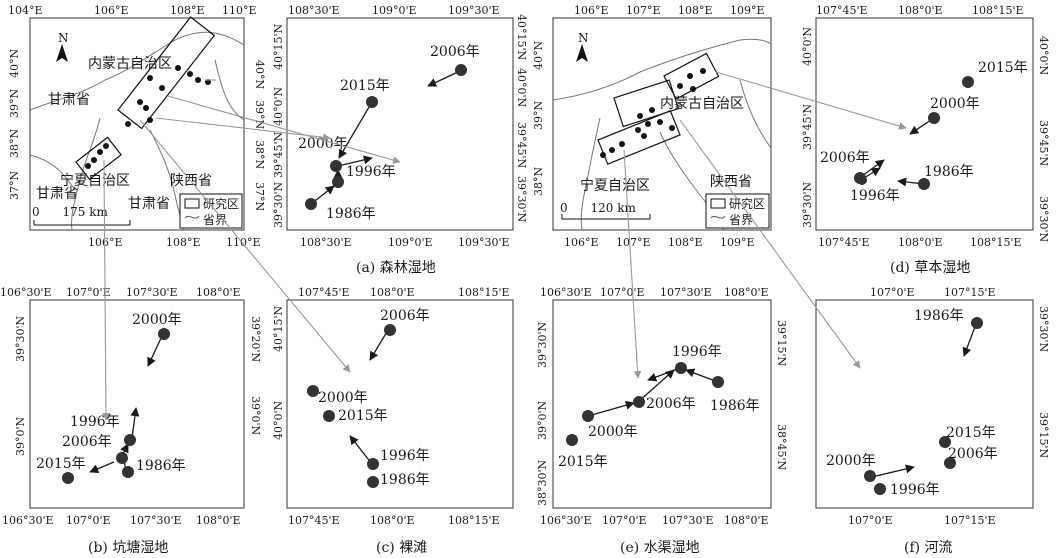  I want to click on legend-item: 研究区, so click(221, 203).